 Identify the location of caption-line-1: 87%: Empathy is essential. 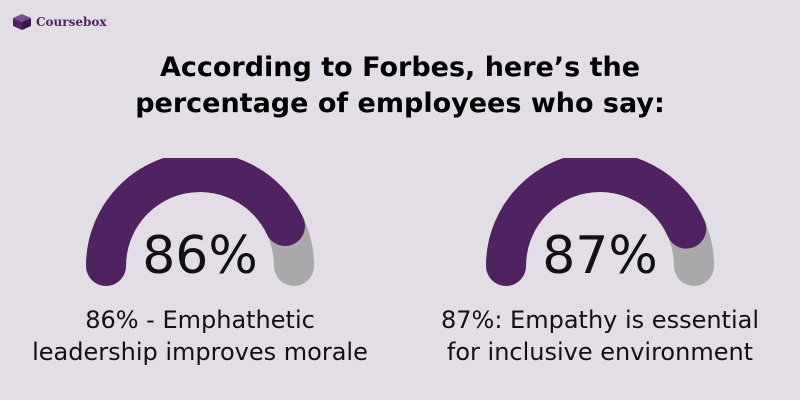
(600, 320).